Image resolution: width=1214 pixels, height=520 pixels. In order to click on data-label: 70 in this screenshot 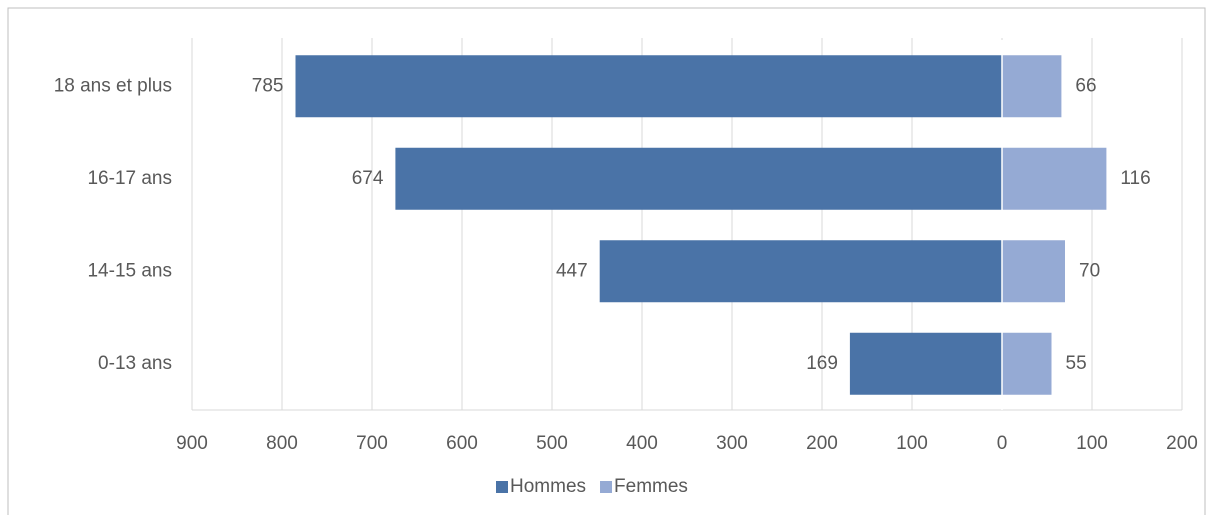, I will do `click(1089, 270)`.